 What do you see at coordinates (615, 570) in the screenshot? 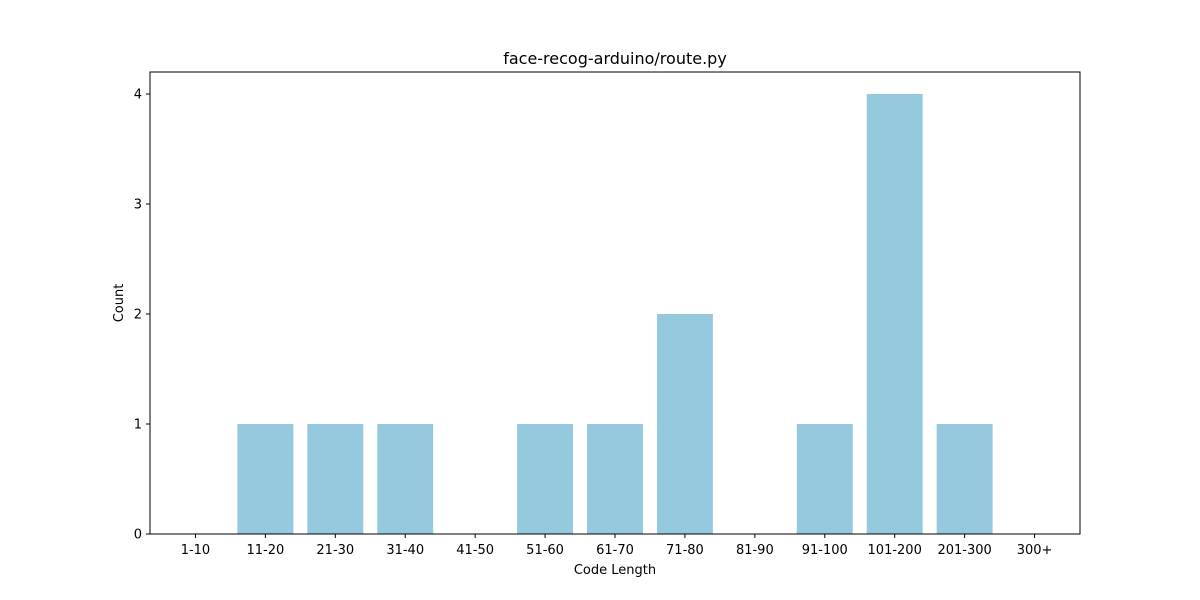
I see `x-axis-label: Code Length` at bounding box center [615, 570].